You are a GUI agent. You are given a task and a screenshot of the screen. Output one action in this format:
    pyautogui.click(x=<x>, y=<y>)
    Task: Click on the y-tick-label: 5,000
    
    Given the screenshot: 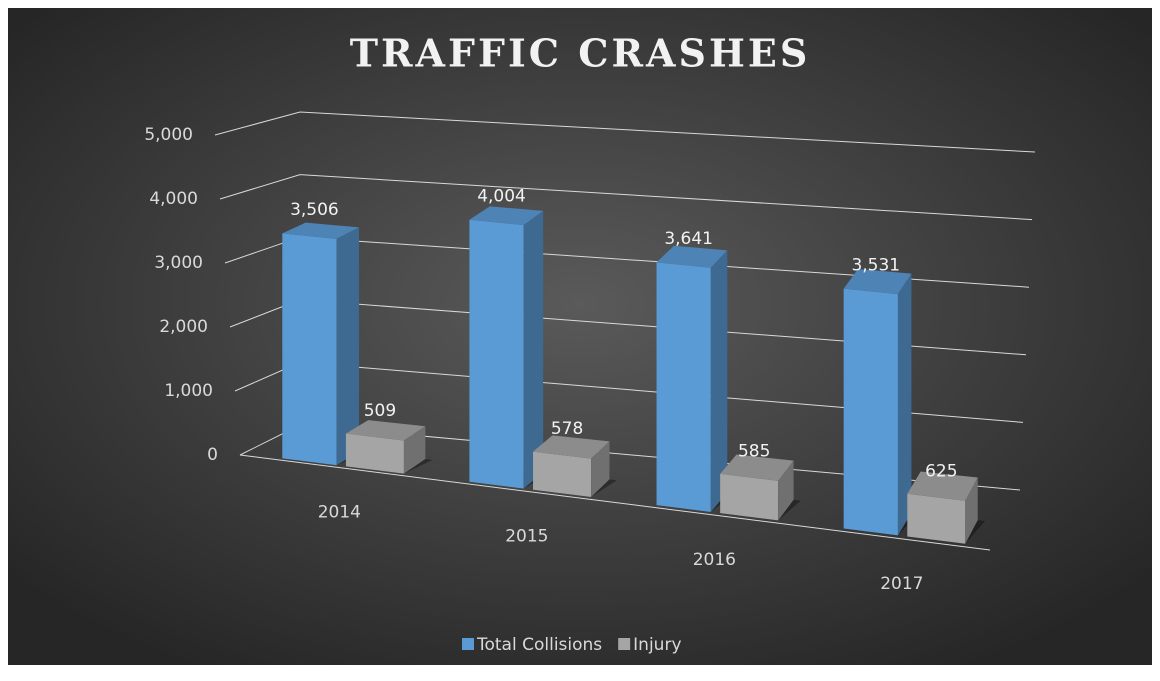 What is the action you would take?
    pyautogui.click(x=168, y=135)
    